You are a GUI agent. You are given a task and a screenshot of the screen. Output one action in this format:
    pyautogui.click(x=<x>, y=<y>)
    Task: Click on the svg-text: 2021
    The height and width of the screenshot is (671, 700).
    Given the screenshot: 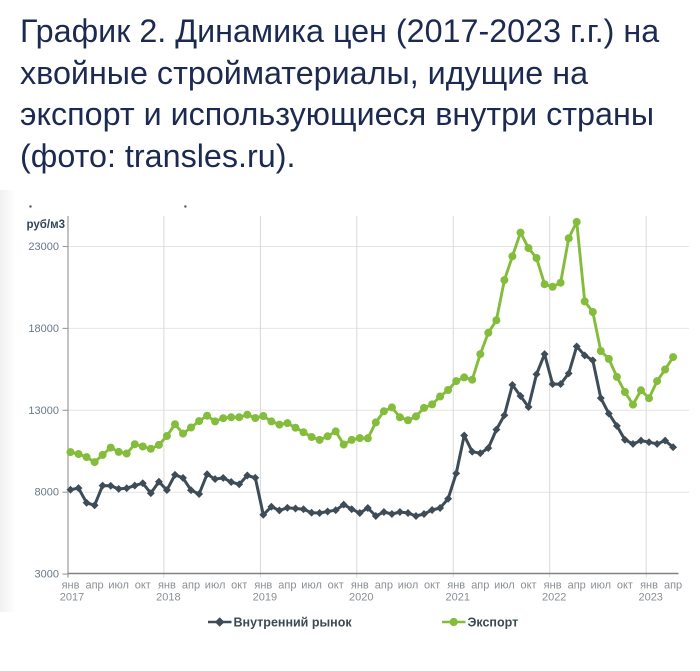 What is the action you would take?
    pyautogui.click(x=458, y=598)
    